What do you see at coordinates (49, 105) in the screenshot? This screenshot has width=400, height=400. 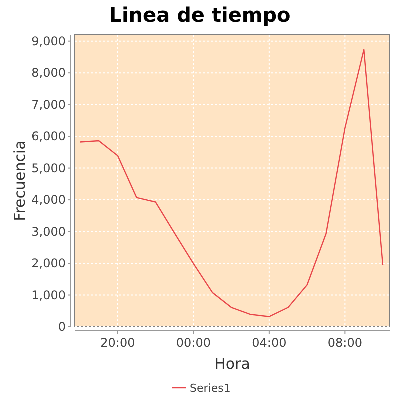 I see `y-tick-label: 7,000` at bounding box center [49, 105].